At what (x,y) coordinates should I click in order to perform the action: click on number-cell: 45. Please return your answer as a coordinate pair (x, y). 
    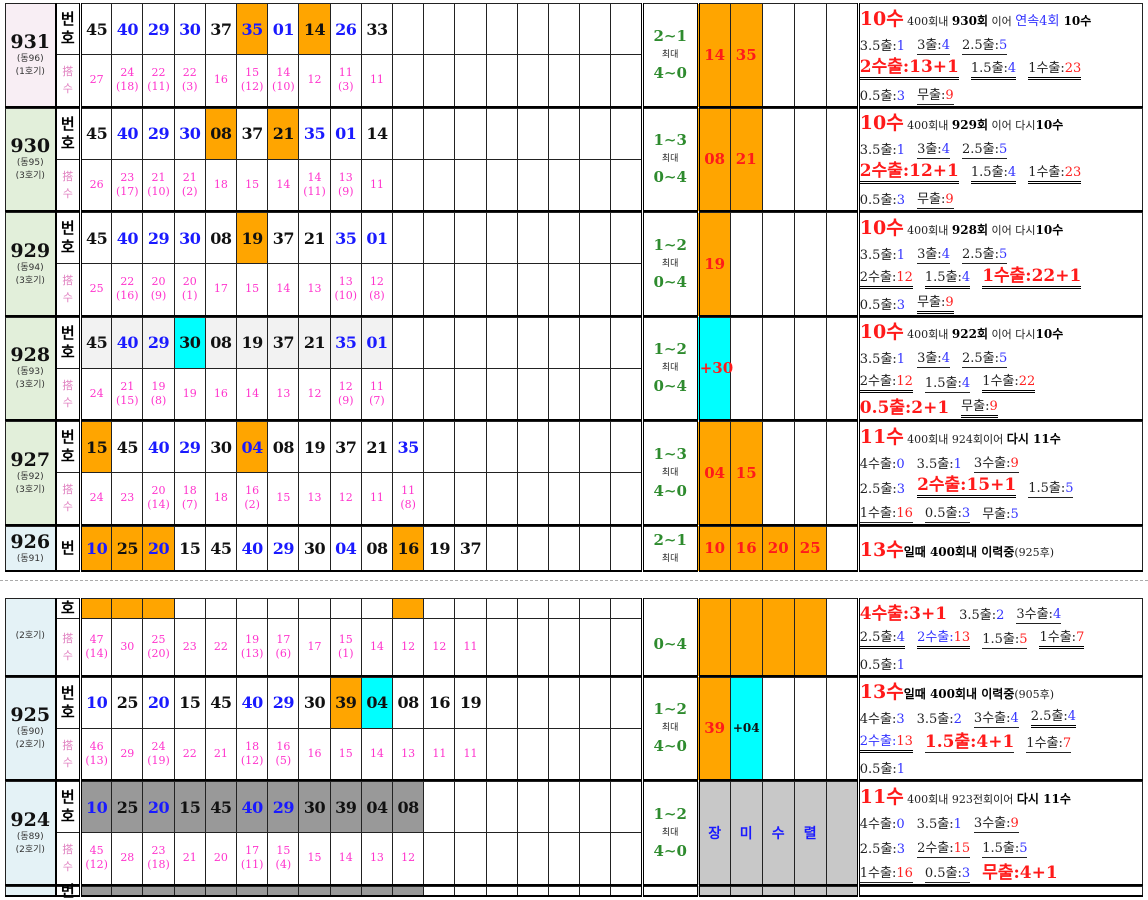
    Looking at the image, I should click on (127, 447).